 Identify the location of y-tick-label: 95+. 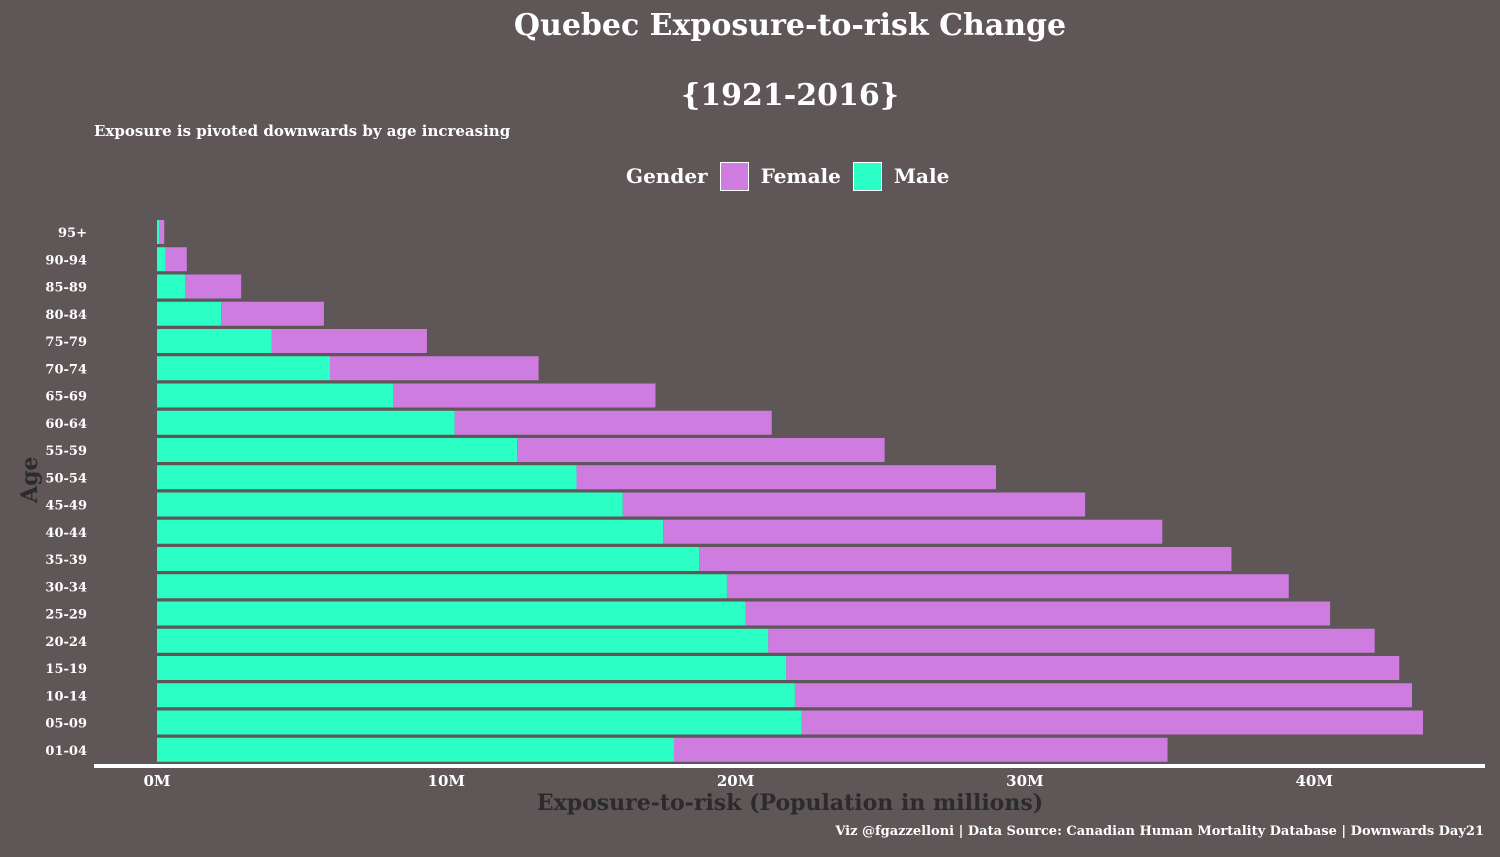
(72, 233).